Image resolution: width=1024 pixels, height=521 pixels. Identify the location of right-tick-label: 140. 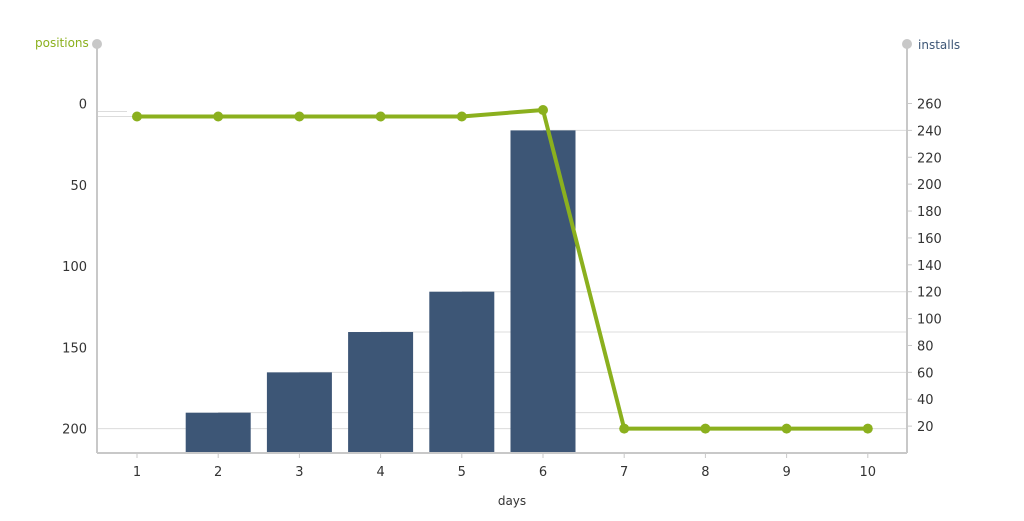
(929, 266).